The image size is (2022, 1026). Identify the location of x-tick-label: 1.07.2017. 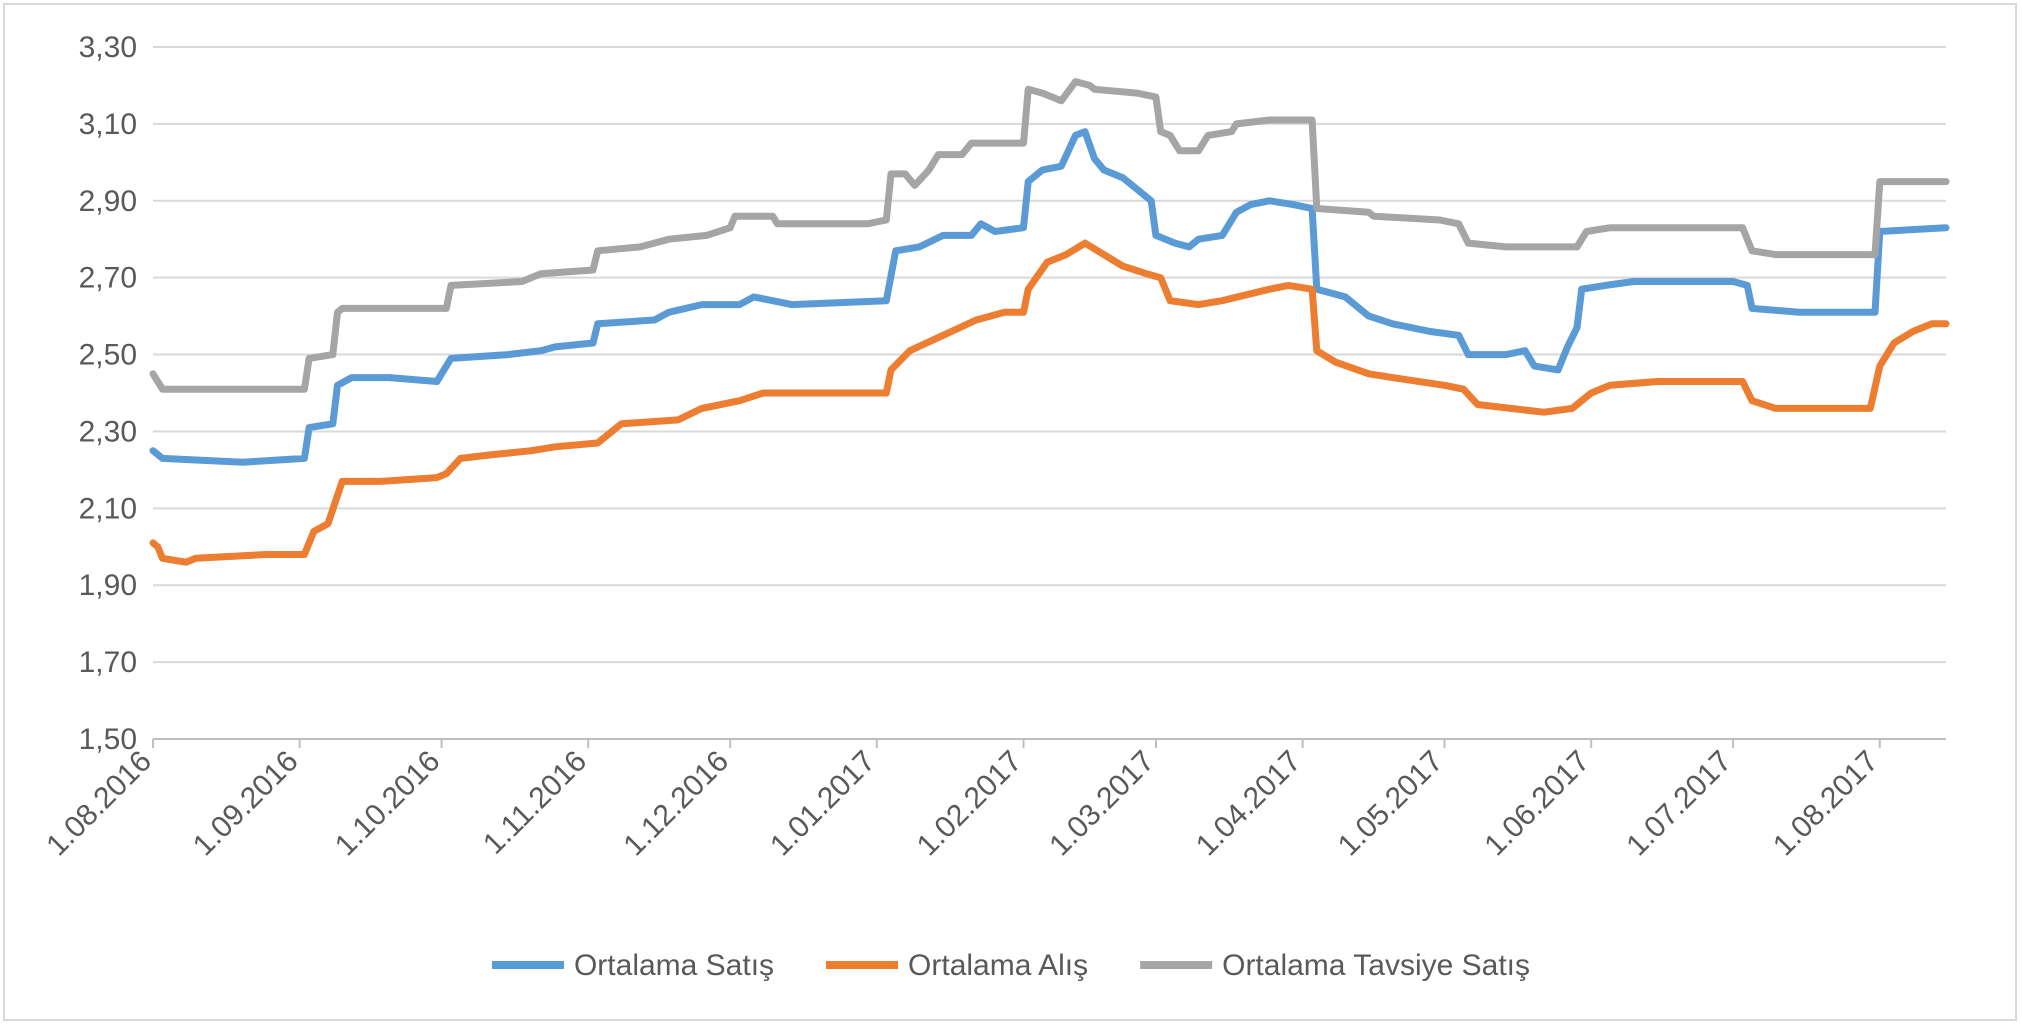
(1679, 804).